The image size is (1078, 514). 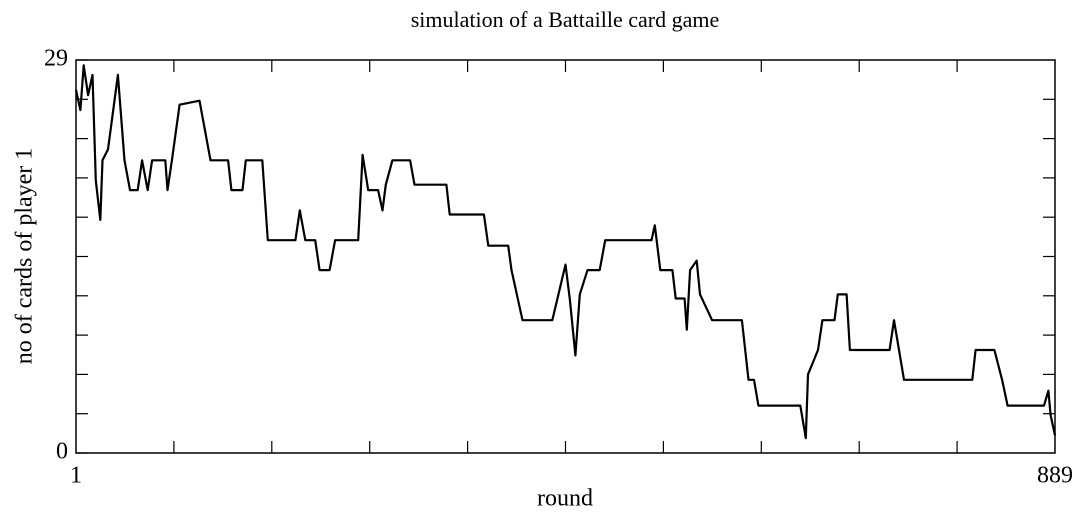 I want to click on x-axis-label: round, so click(x=565, y=499).